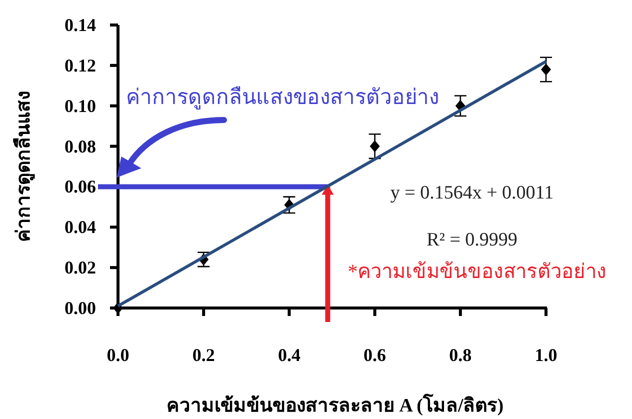 The height and width of the screenshot is (419, 632). I want to click on x-tick-label: 0.4, so click(289, 355).